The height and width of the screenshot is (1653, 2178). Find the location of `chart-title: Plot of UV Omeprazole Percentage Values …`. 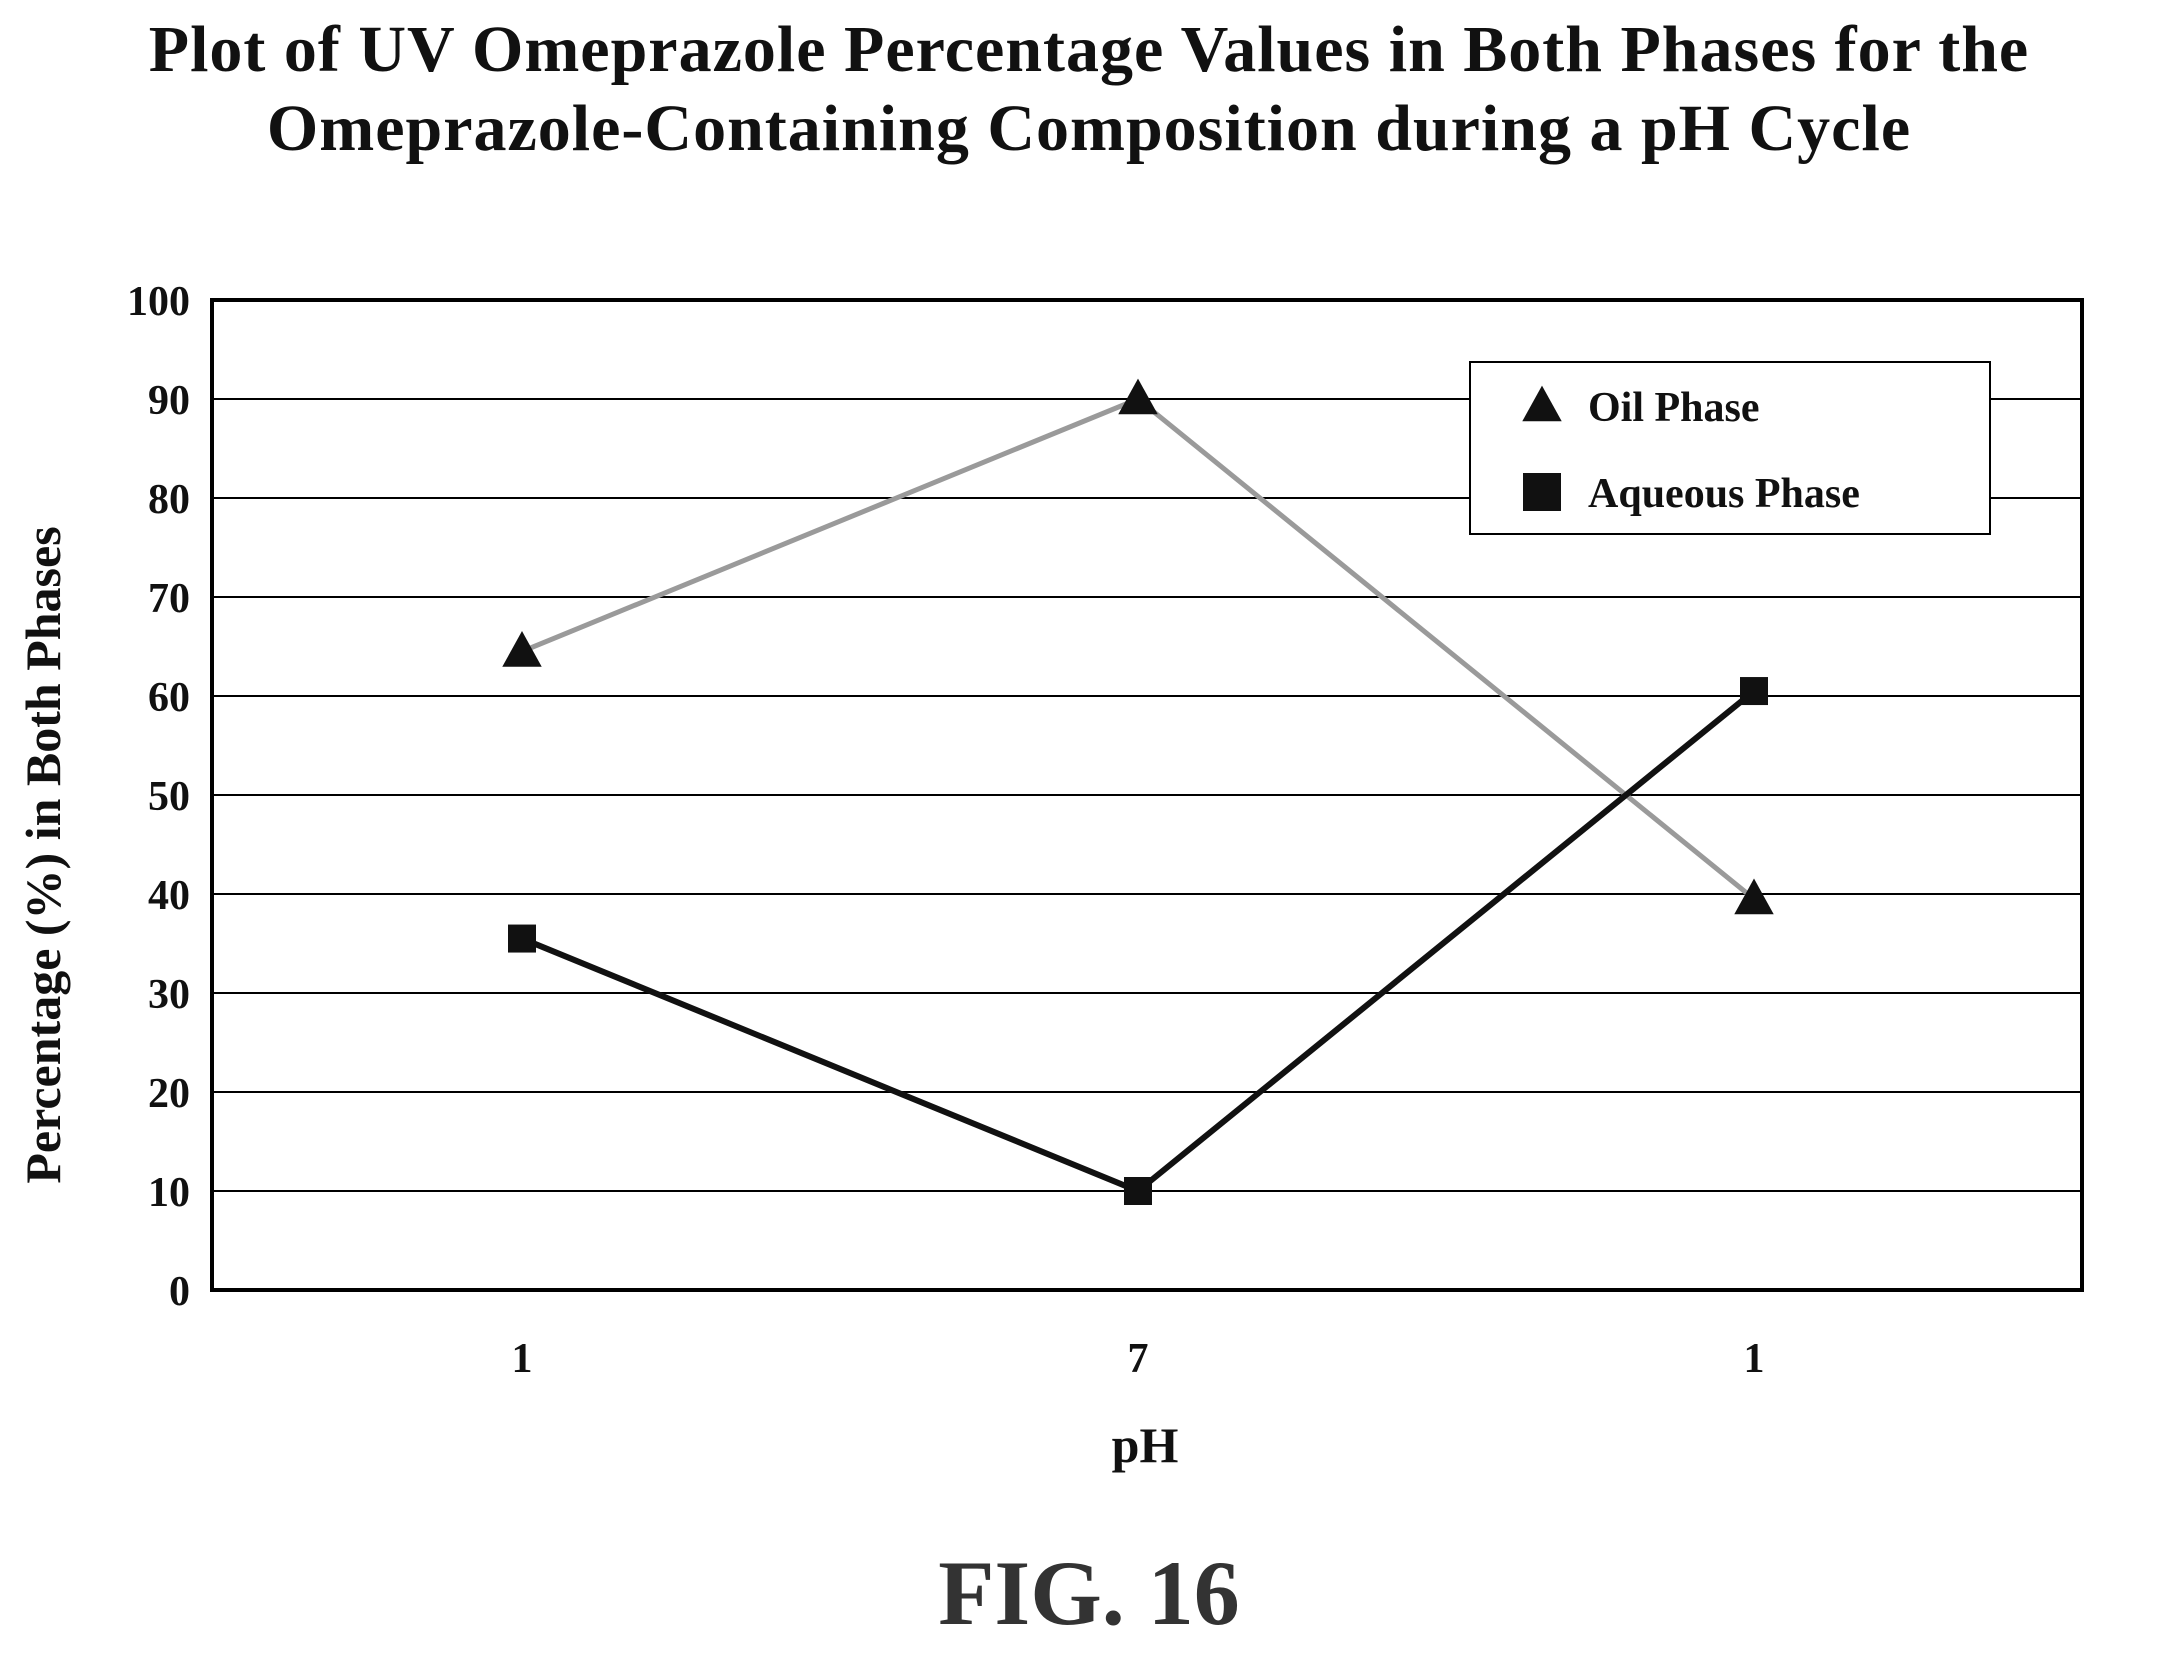

chart-title: Plot of UV Omeprazole Percentage Values … is located at coordinates (1089, 89).